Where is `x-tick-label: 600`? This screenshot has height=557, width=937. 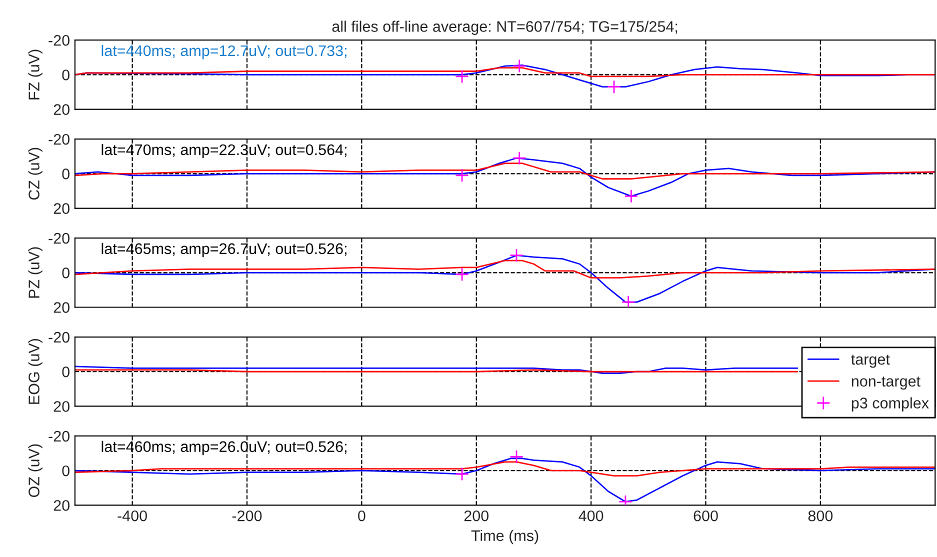 x-tick-label: 600 is located at coordinates (706, 516).